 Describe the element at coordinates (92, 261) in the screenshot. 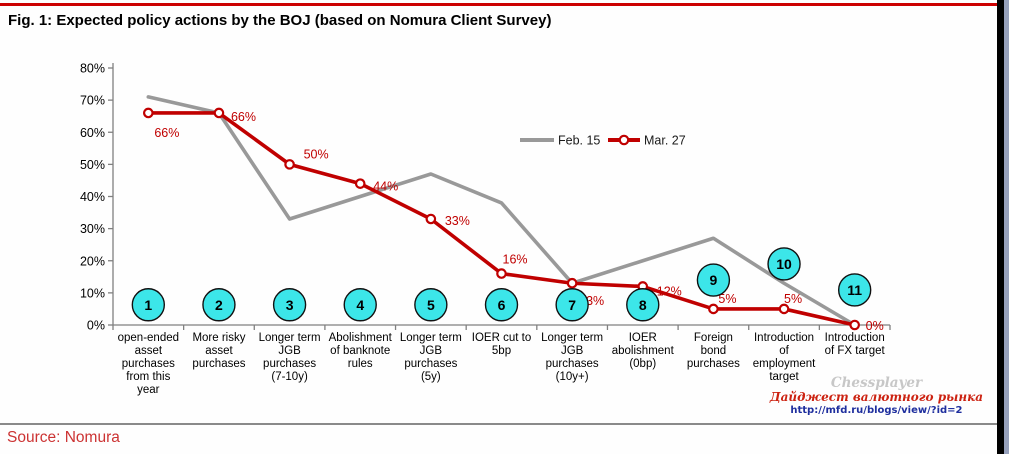

I see `y-tick-label: 20%` at that location.